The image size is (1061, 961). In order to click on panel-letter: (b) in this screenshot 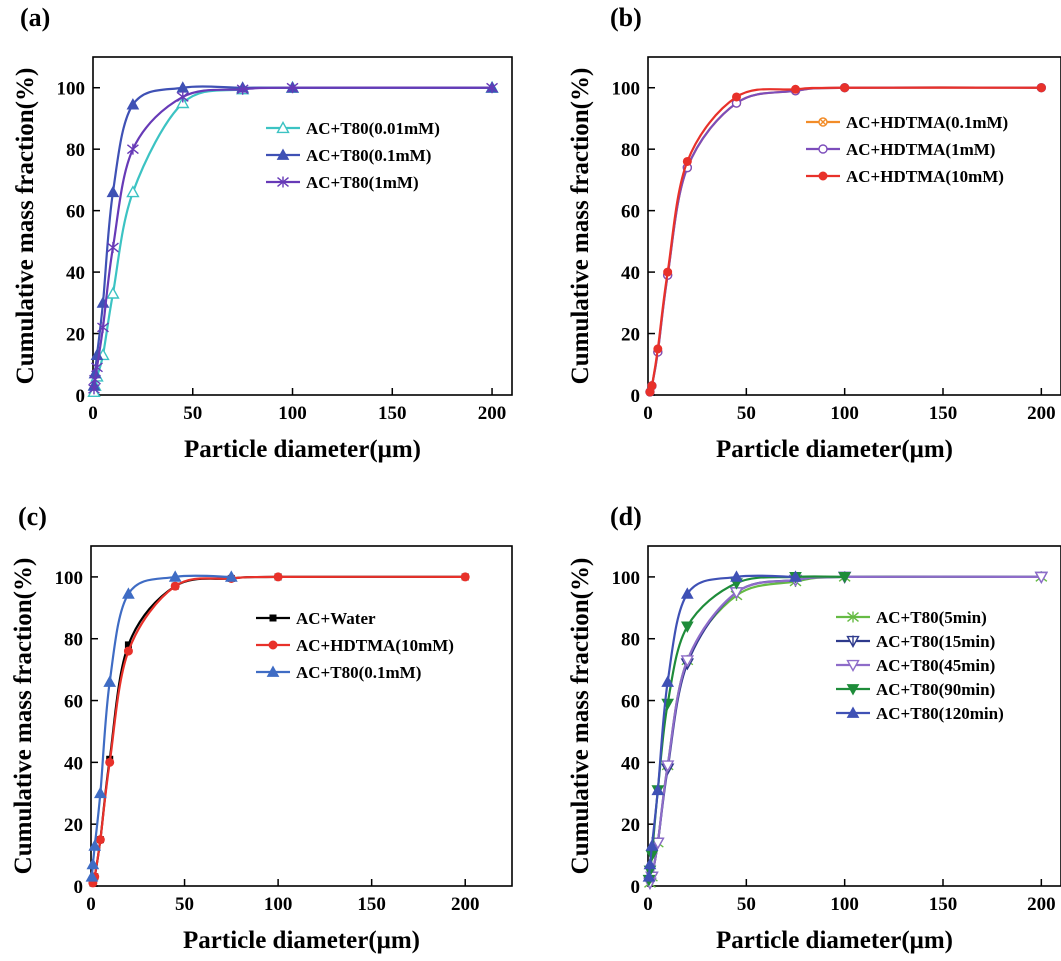, I will do `click(626, 17)`.